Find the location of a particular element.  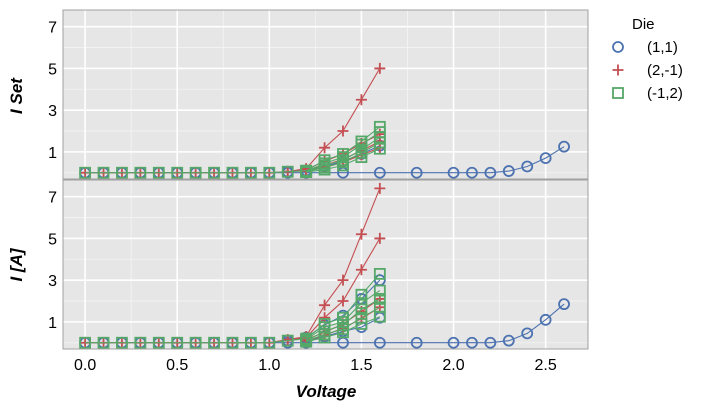

legend-label: (-1,2) is located at coordinates (665, 93).